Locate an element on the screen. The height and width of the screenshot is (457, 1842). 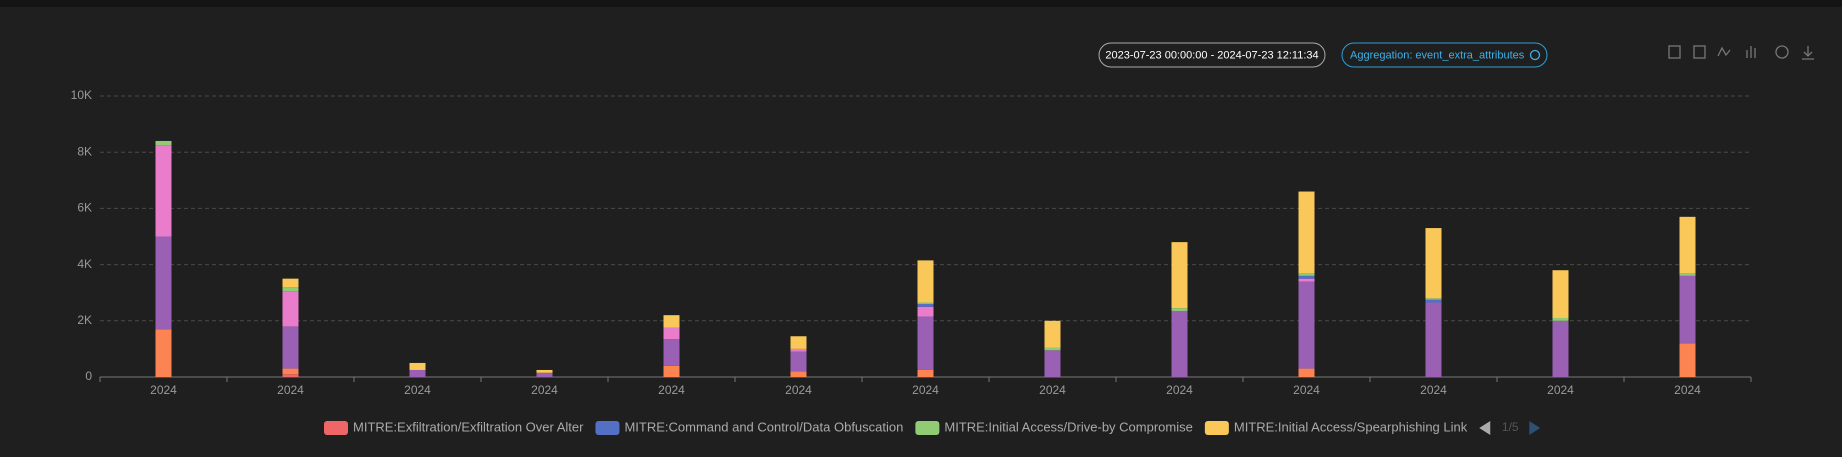
legend-prev is located at coordinates (1485, 428).